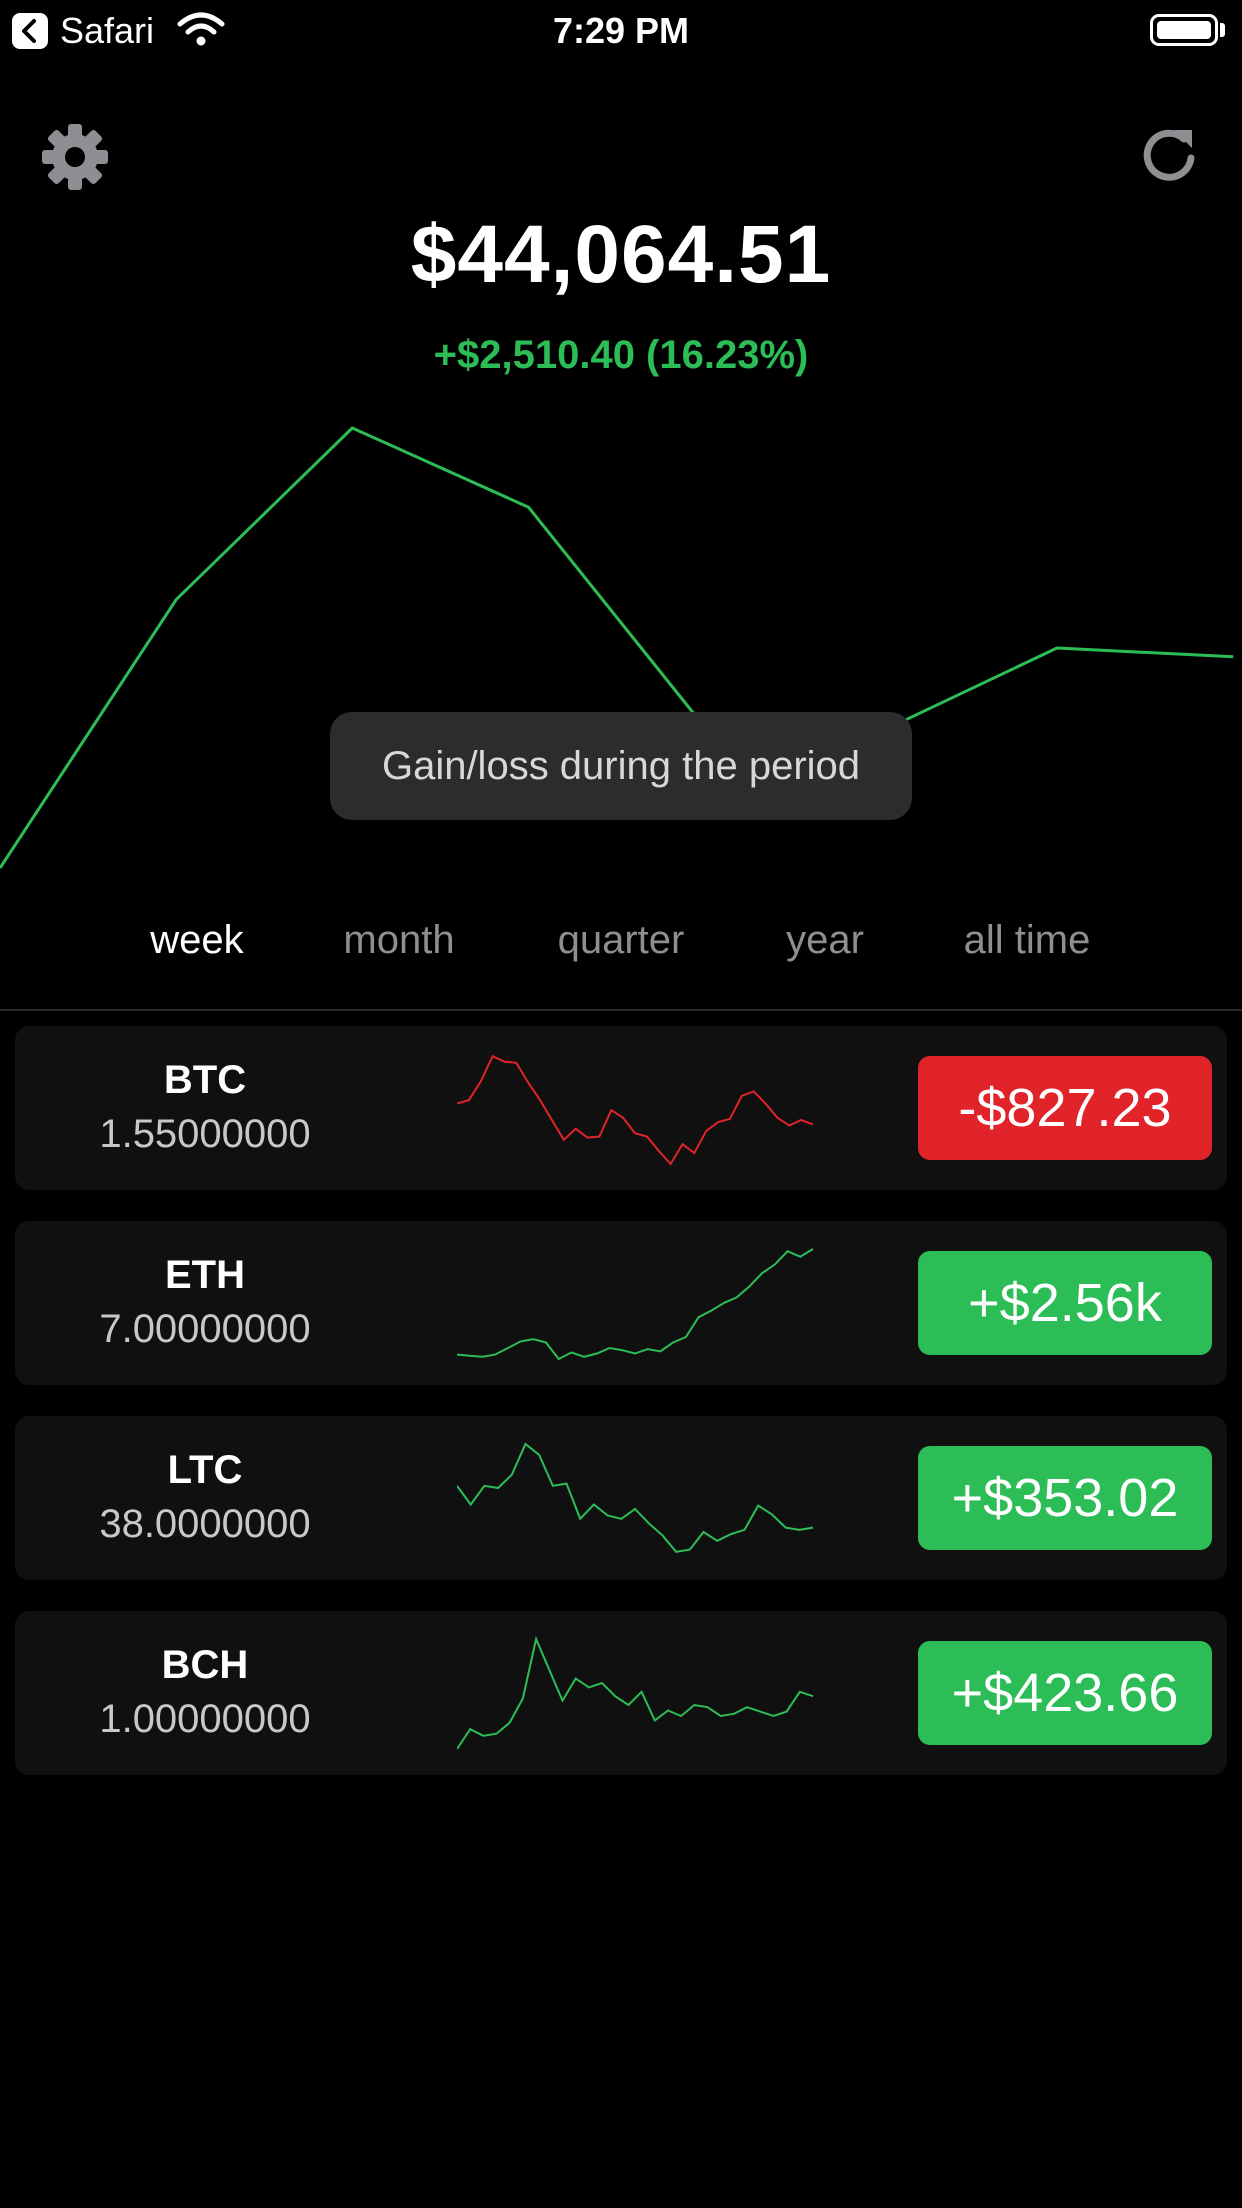 The height and width of the screenshot is (2208, 1242). Describe the element at coordinates (107, 30) in the screenshot. I see `back-to-app-label: Safari` at that location.